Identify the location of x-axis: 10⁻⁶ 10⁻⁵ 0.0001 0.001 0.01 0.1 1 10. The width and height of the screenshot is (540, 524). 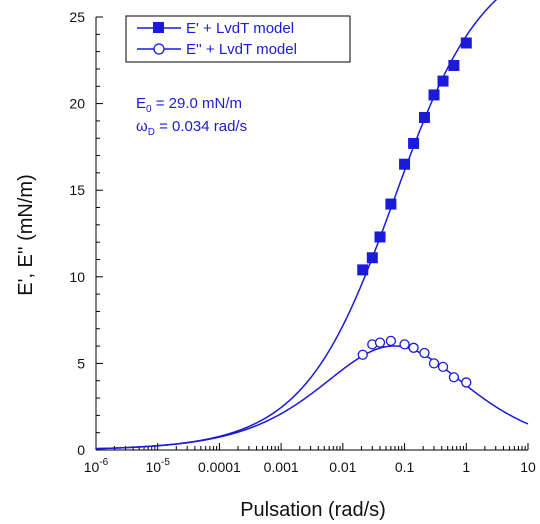
(310, 459).